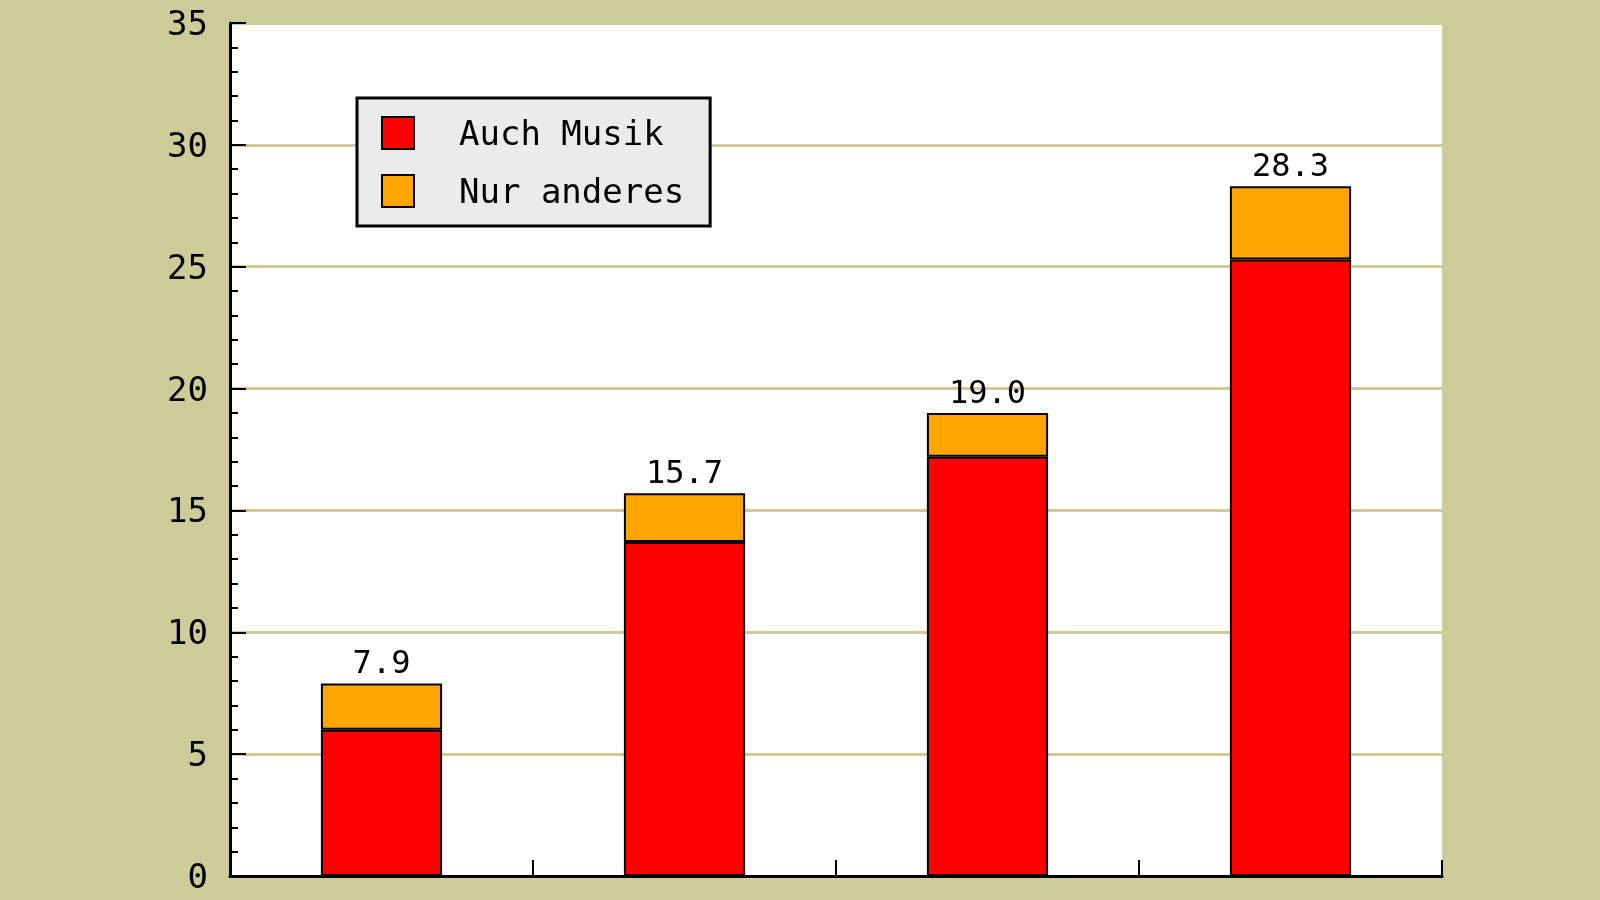 The image size is (1600, 900). What do you see at coordinates (197, 754) in the screenshot?
I see `y-tick-label: 5` at bounding box center [197, 754].